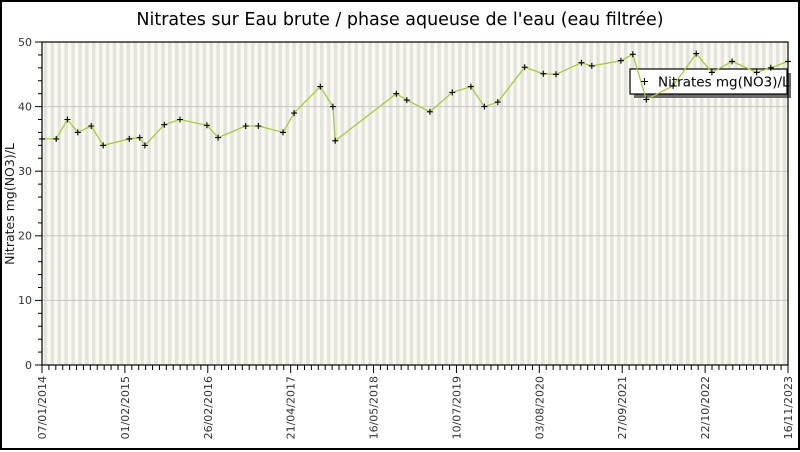 The height and width of the screenshot is (452, 800). I want to click on x-tick-label: 01/02/2015, so click(125, 407).